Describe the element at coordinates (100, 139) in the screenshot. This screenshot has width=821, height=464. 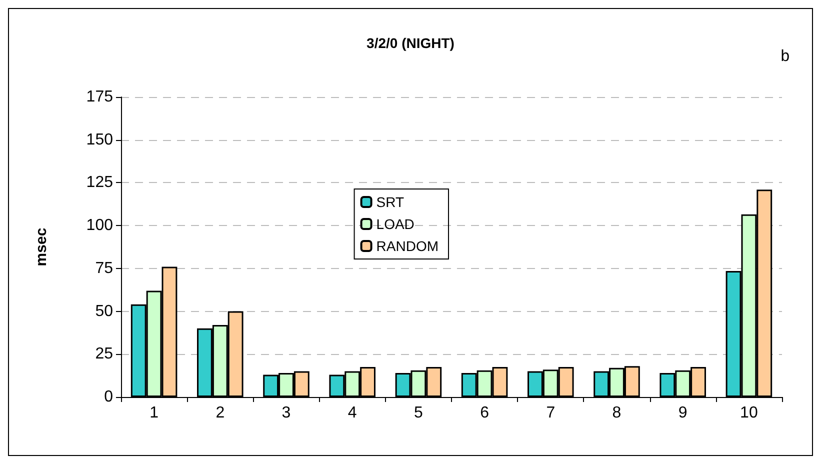
I see `y-tick-label: 150` at that location.